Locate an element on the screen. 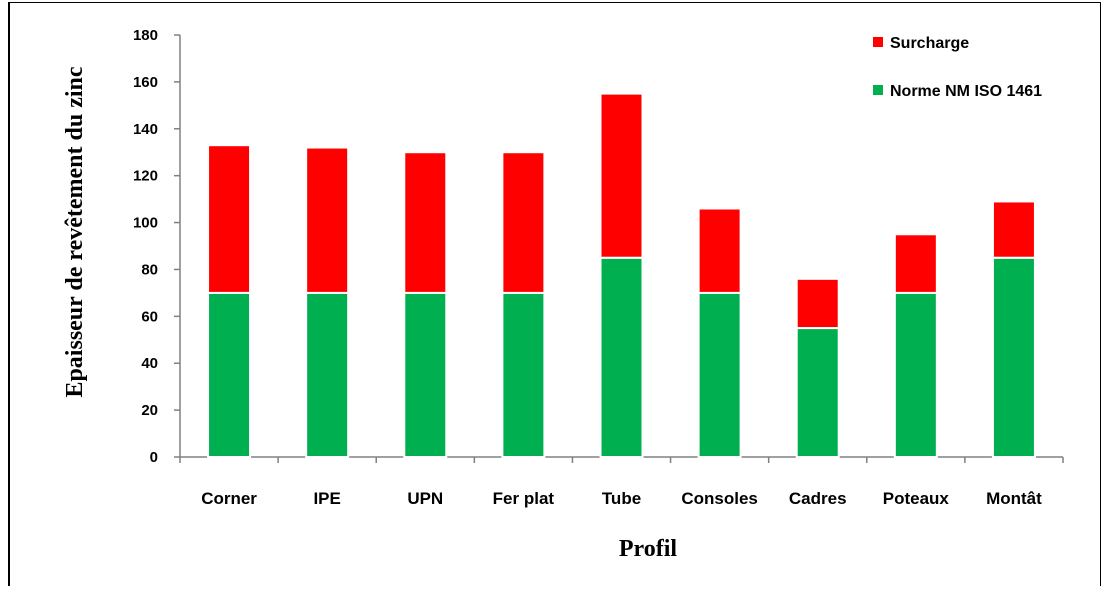 Image resolution: width=1106 pixels, height=589 pixels. y-tick-label: 120 is located at coordinates (145, 176).